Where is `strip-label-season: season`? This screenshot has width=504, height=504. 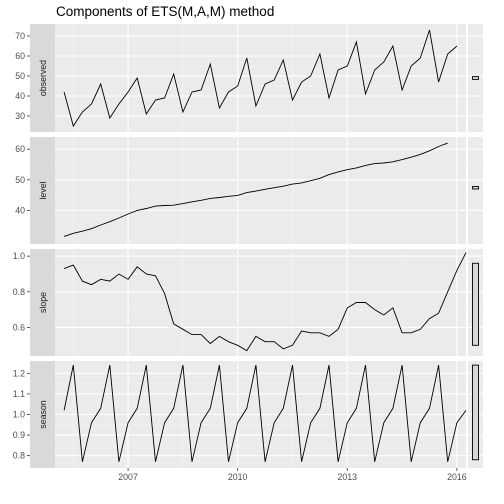 strip-label-season: season is located at coordinates (43, 414).